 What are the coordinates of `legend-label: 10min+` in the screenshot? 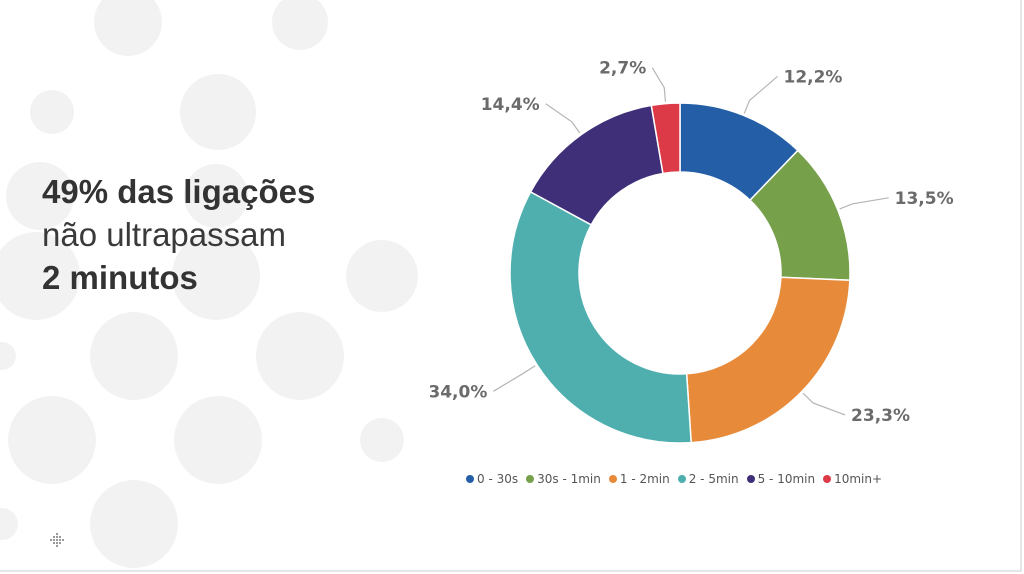 It's located at (858, 479).